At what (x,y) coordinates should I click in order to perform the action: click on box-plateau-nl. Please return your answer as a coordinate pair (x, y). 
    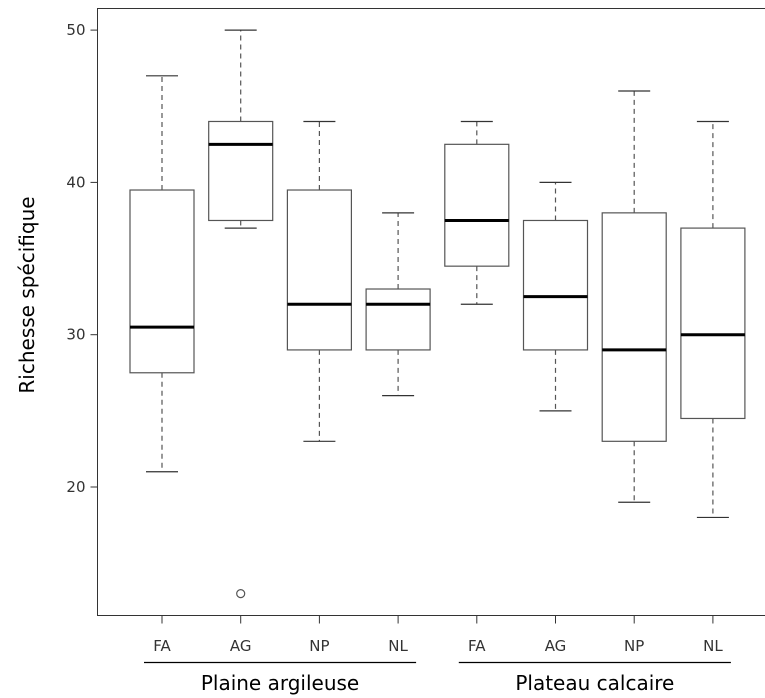
    Looking at the image, I should click on (713, 319).